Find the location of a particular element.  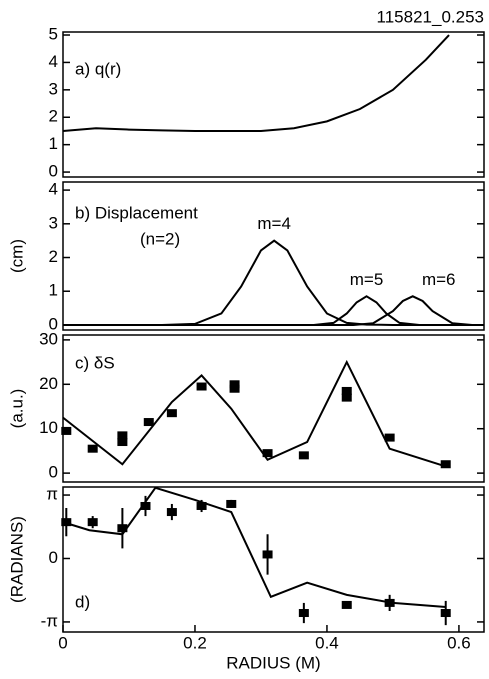

y-tick-label: 5 is located at coordinates (53, 33).